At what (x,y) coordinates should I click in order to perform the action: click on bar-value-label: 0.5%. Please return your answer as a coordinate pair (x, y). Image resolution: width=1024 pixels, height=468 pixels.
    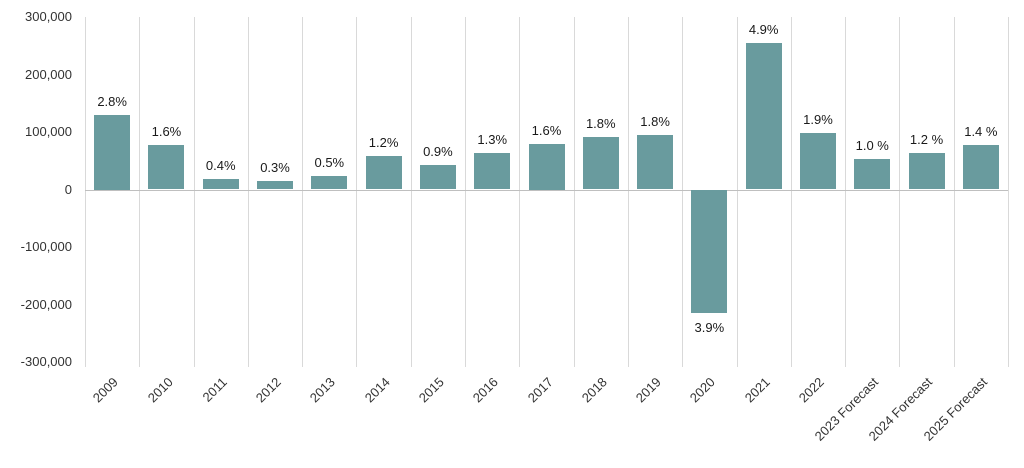
    Looking at the image, I should click on (329, 163).